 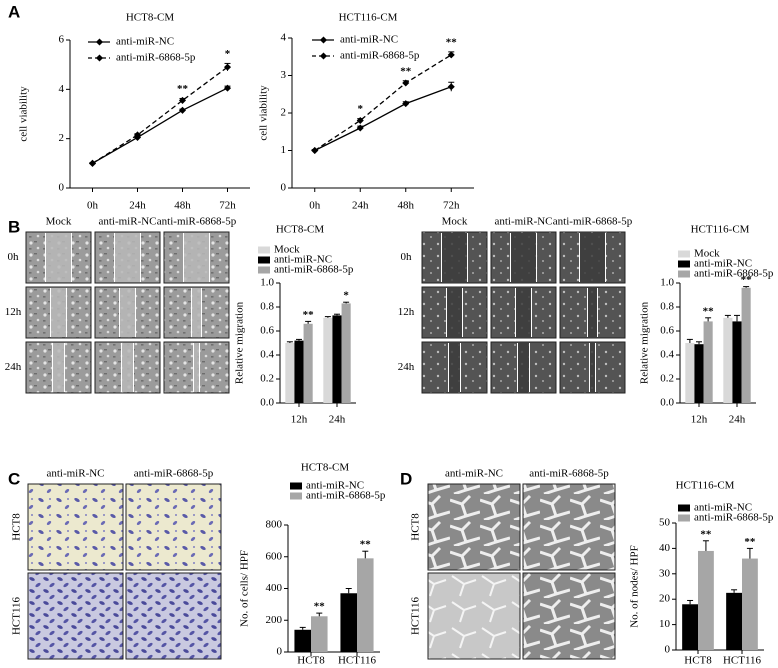 What do you see at coordinates (127, 222) in the screenshot?
I see `column-label: anti-miR-NC` at bounding box center [127, 222].